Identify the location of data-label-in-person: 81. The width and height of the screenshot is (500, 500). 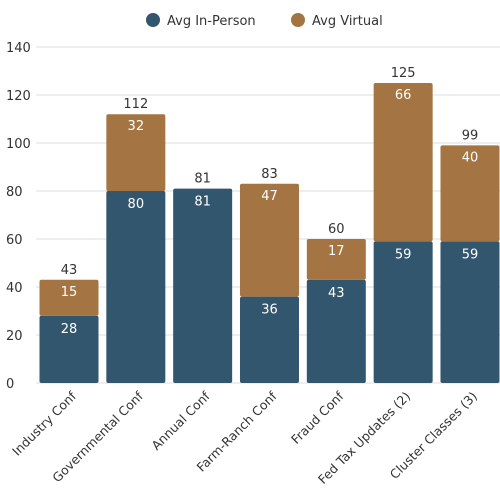
(202, 202).